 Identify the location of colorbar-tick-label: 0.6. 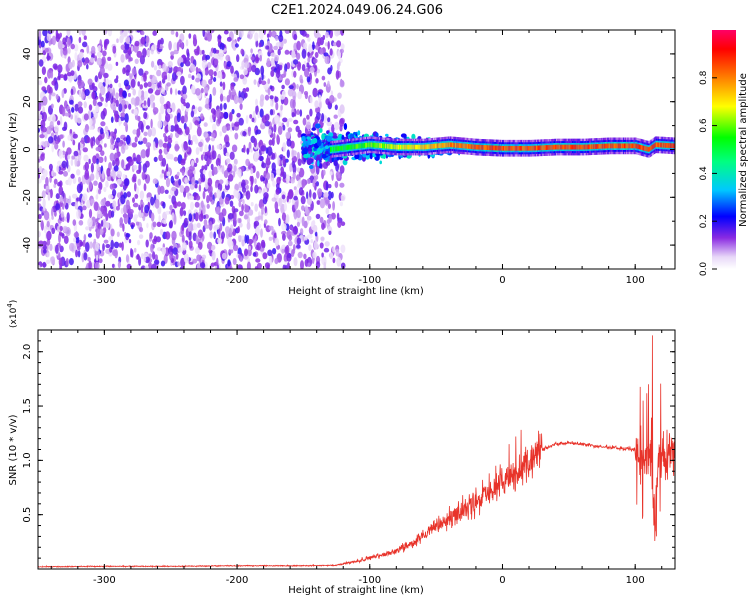
(704, 125).